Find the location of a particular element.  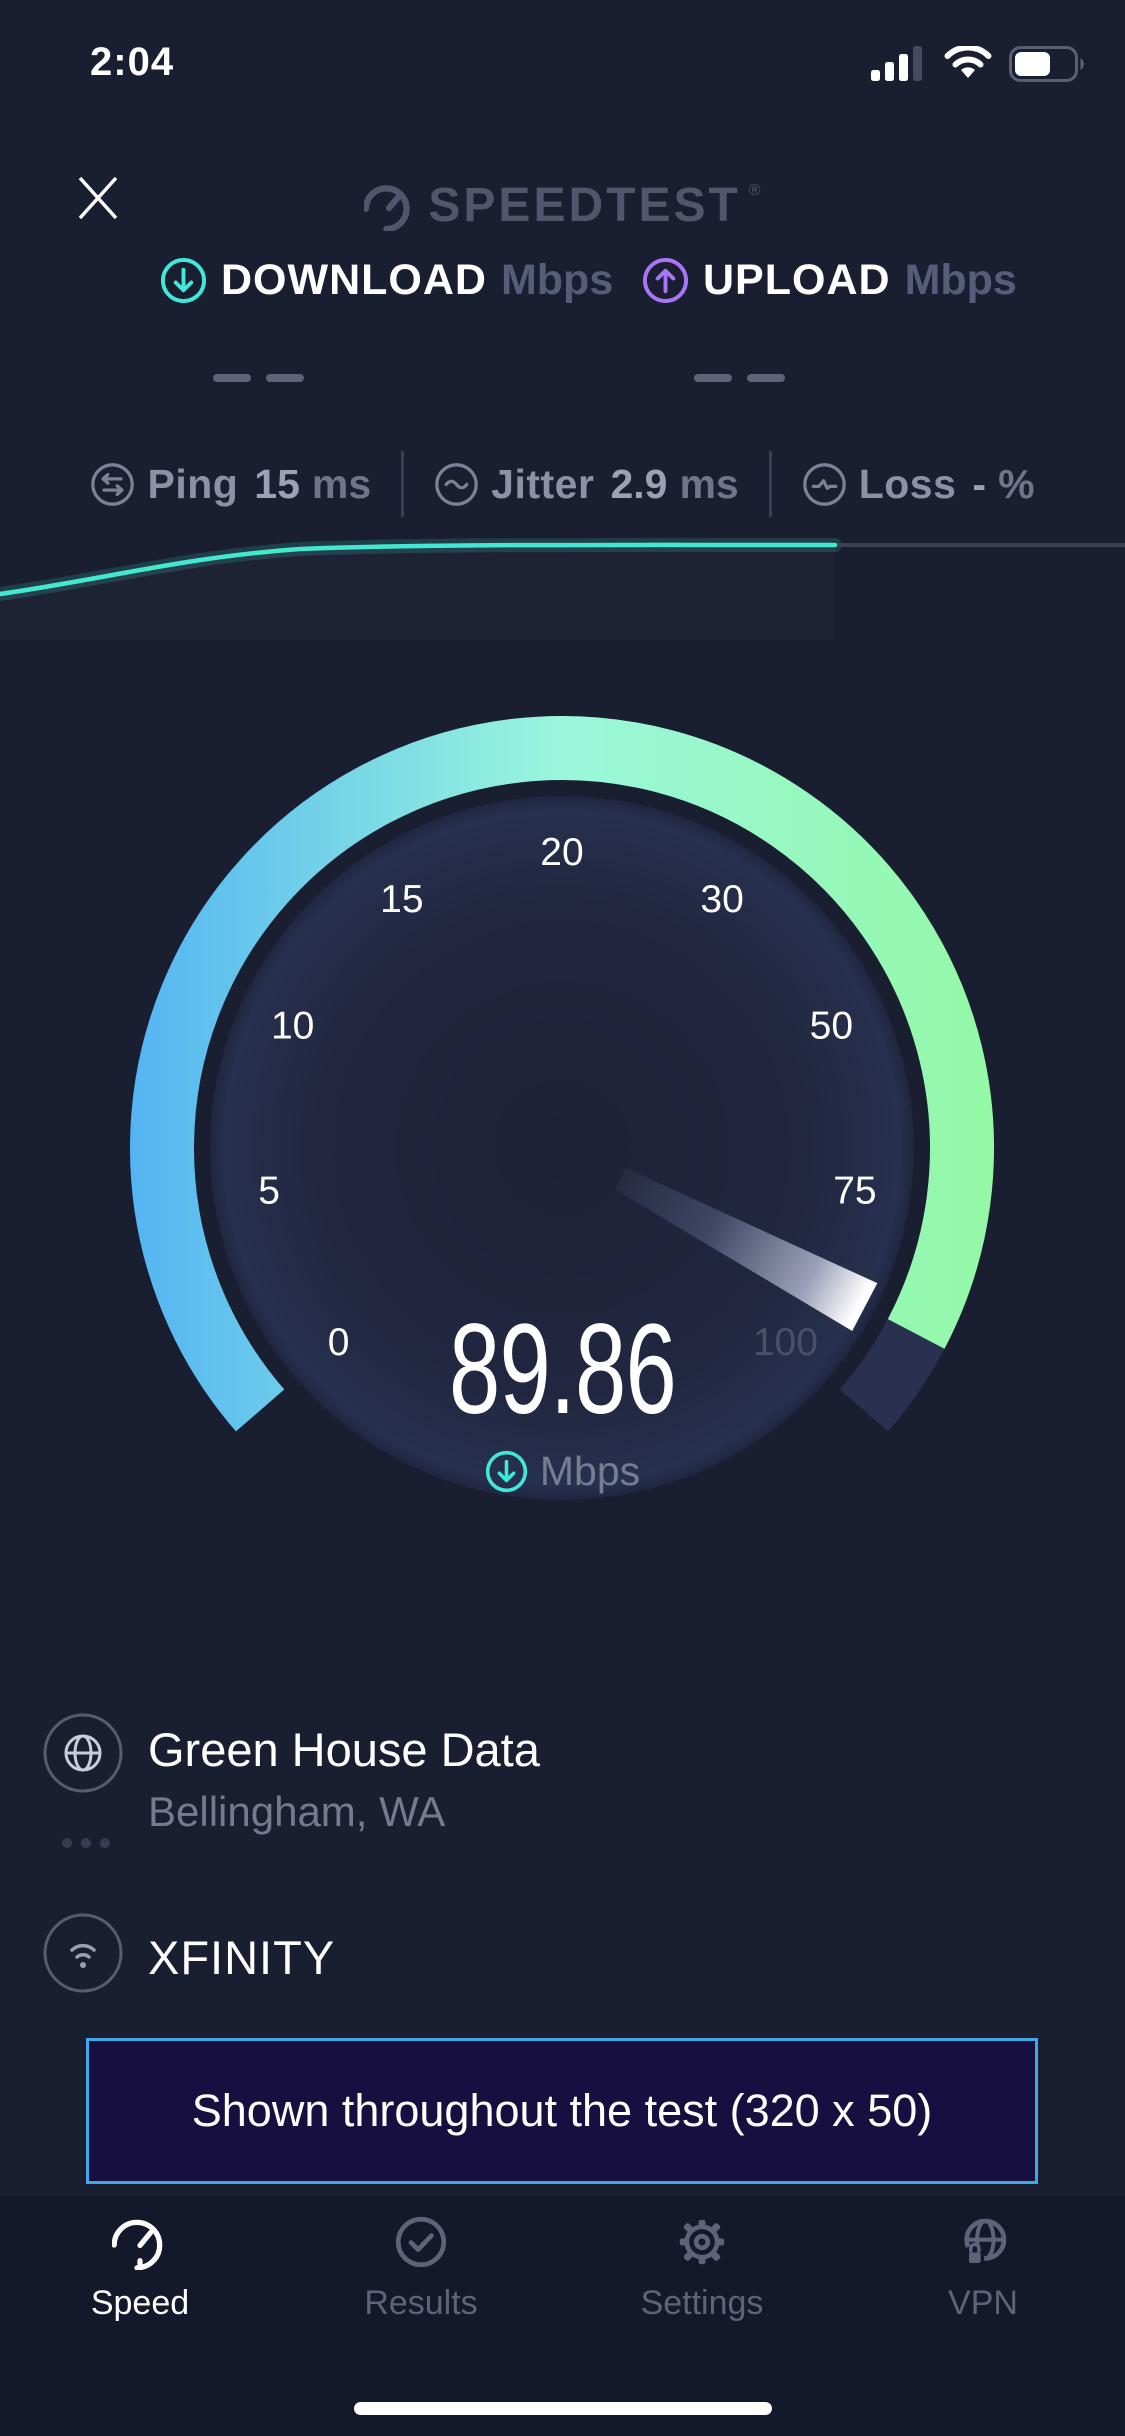

ping-value: 15 is located at coordinates (277, 483).